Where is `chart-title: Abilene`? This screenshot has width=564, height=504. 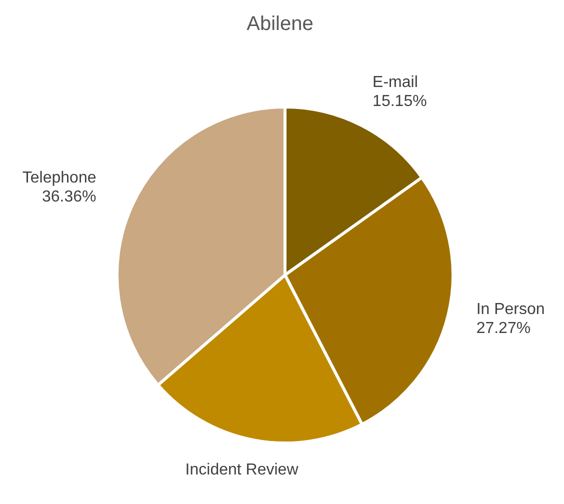 chart-title: Abilene is located at coordinates (280, 24).